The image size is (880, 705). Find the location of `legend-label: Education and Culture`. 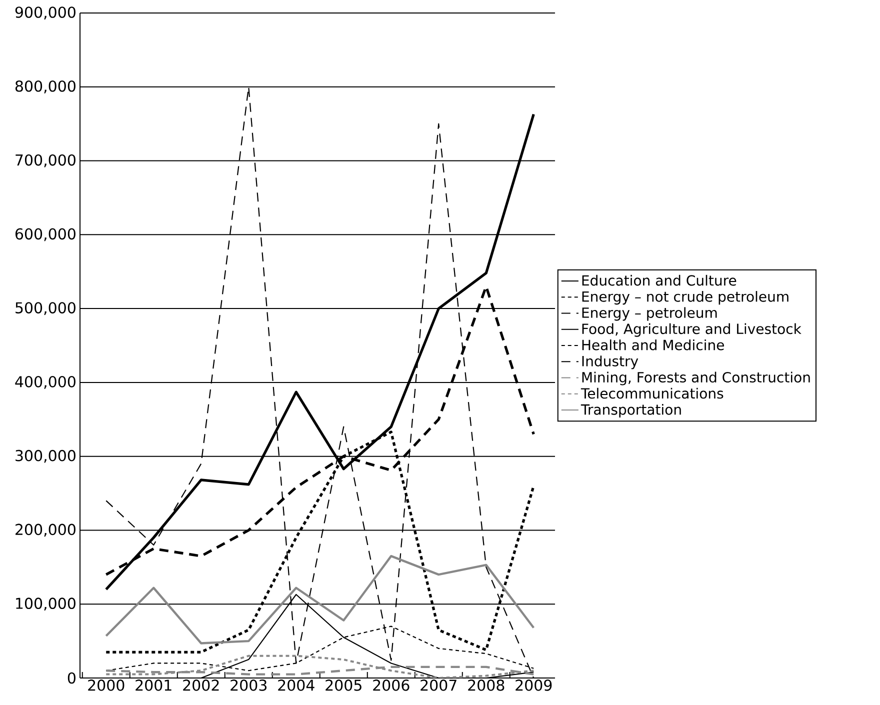

legend-label: Education and Culture is located at coordinates (659, 280).